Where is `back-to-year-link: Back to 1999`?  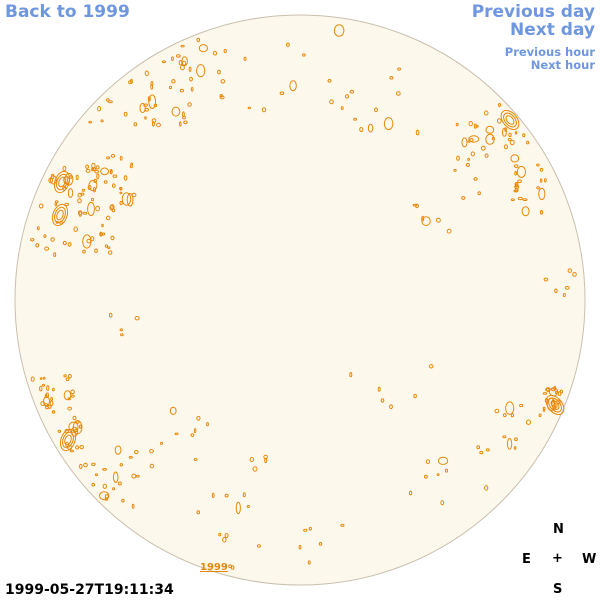
back-to-year-link: Back to 1999 is located at coordinates (67, 12).